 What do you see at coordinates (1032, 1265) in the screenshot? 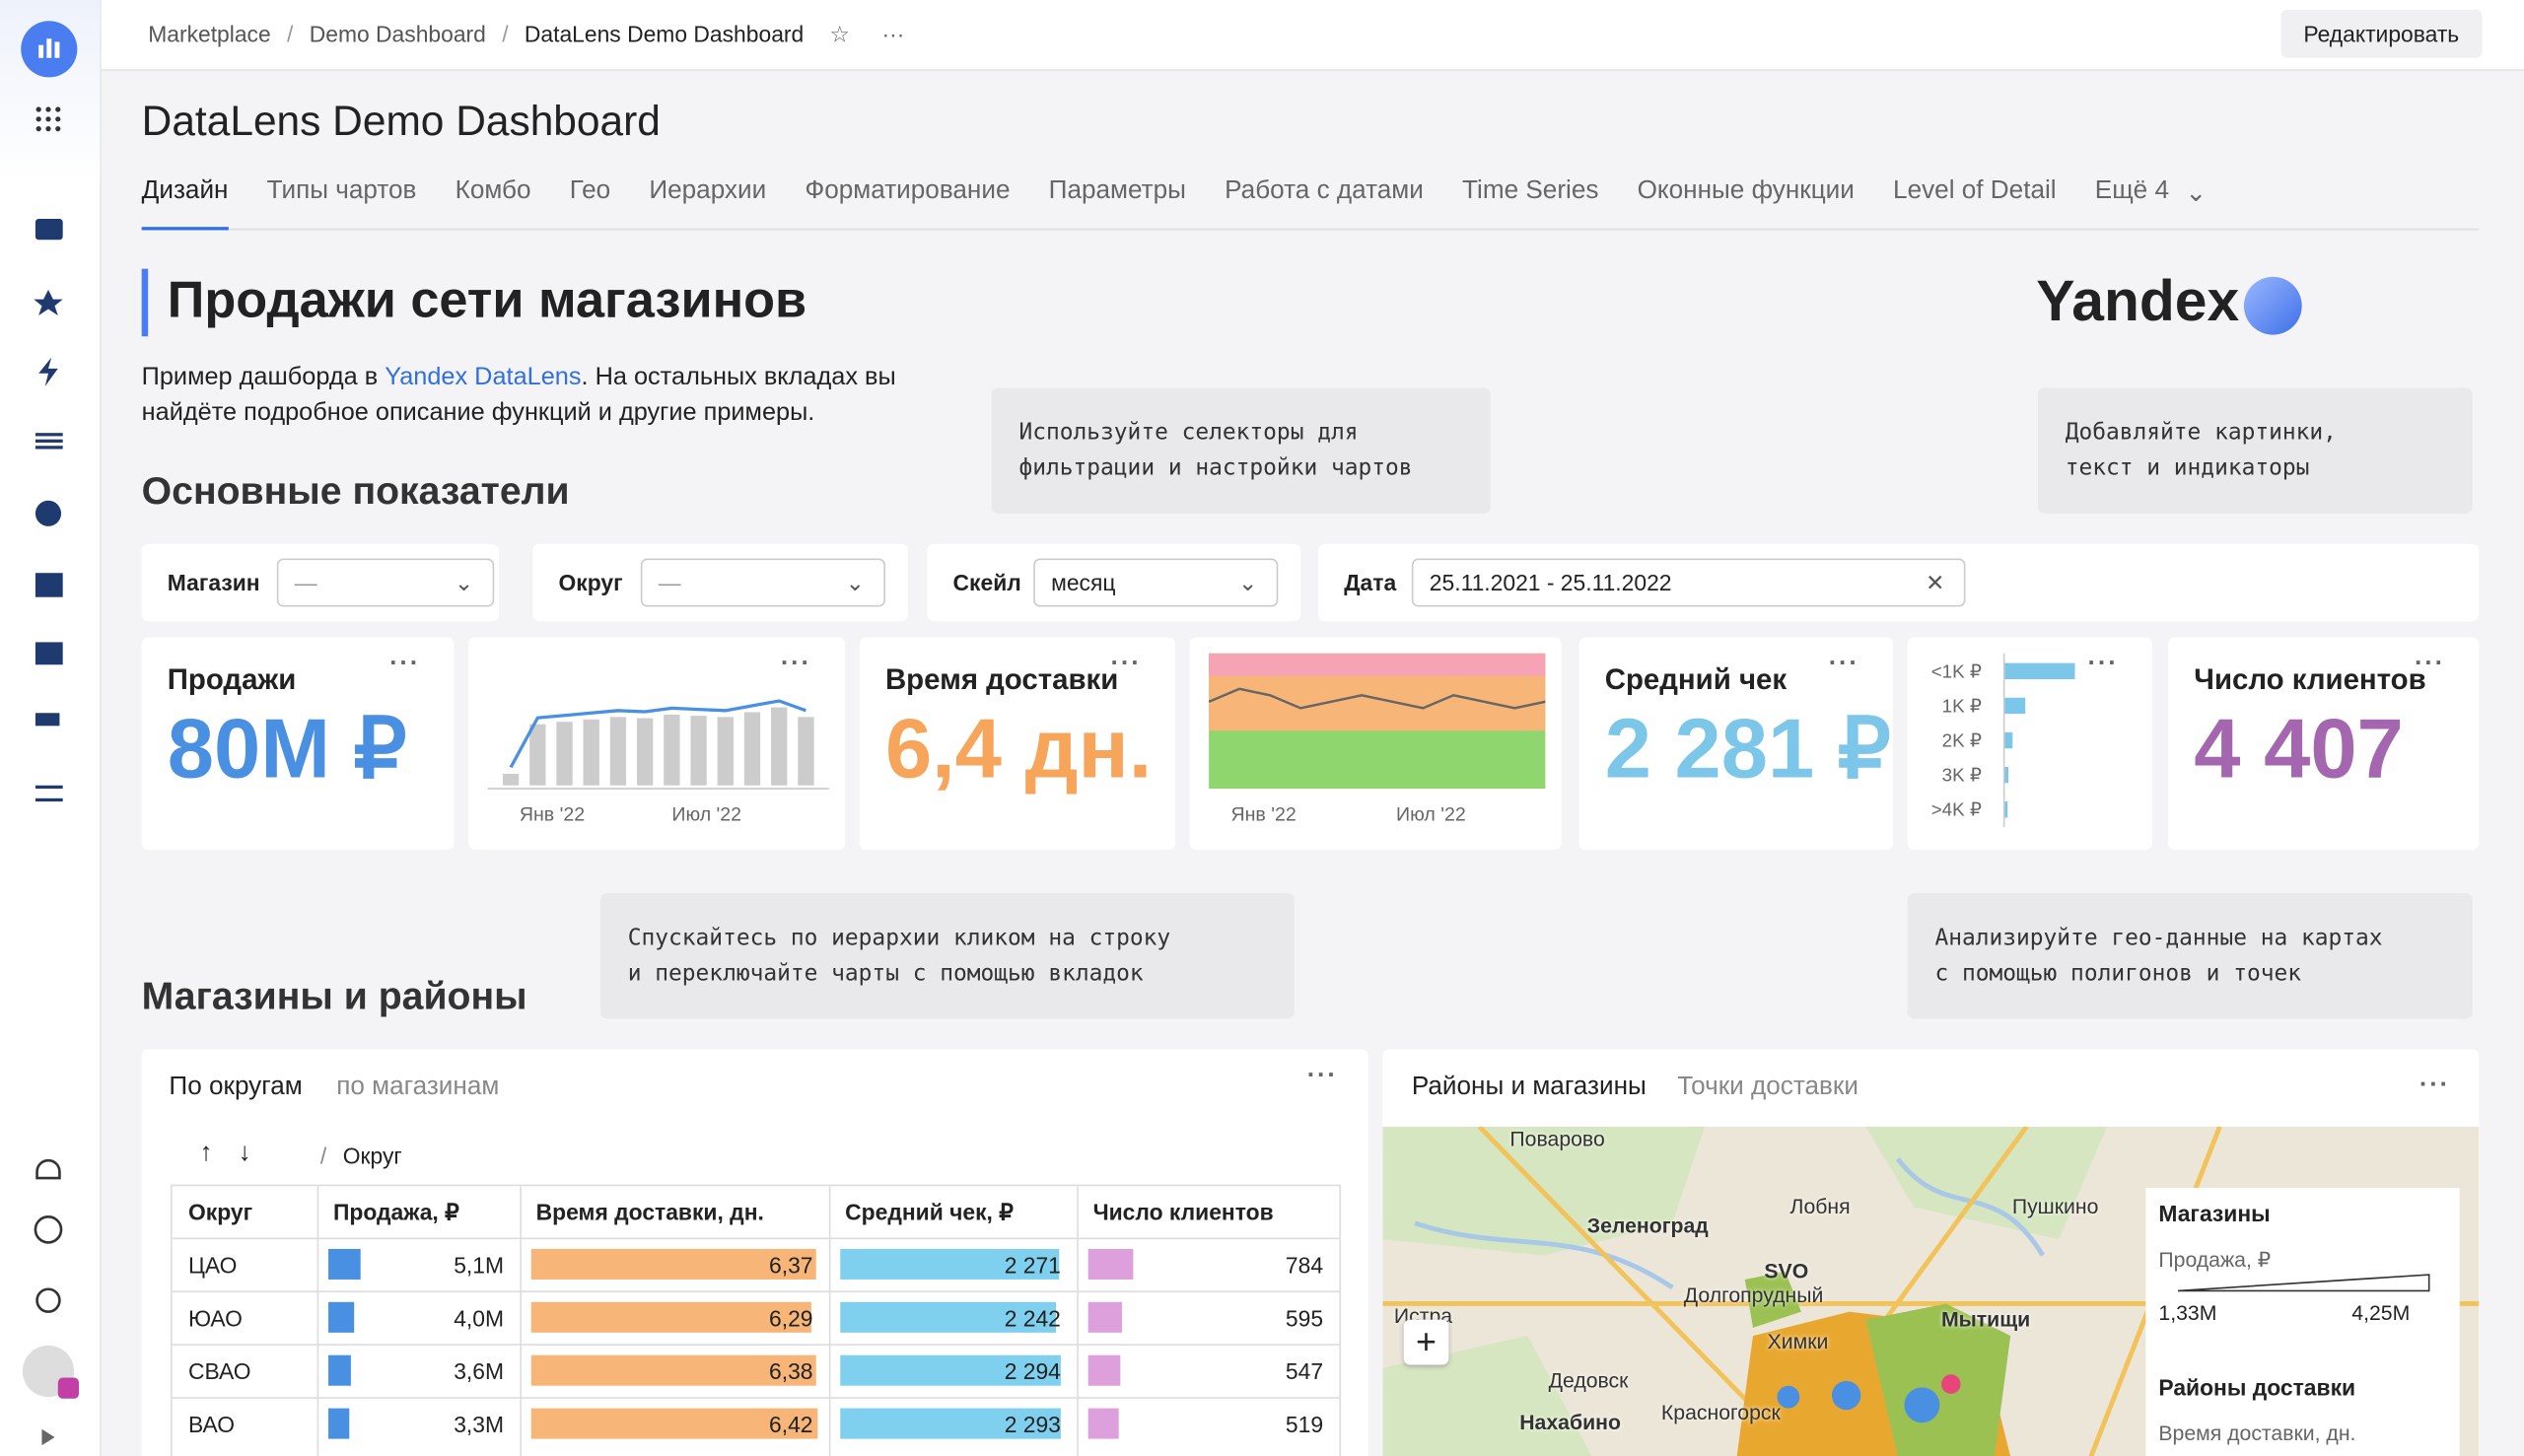
I see `cell: 2 271` at bounding box center [1032, 1265].